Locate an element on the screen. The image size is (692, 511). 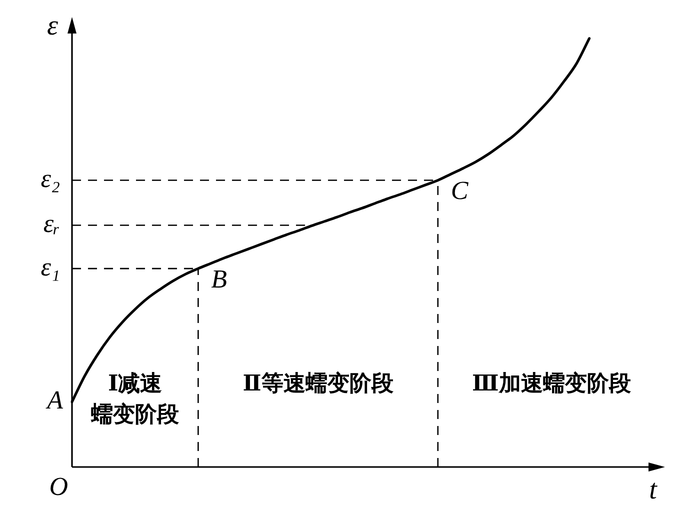
ref-line-label: ε₁ is located at coordinates (50, 267).